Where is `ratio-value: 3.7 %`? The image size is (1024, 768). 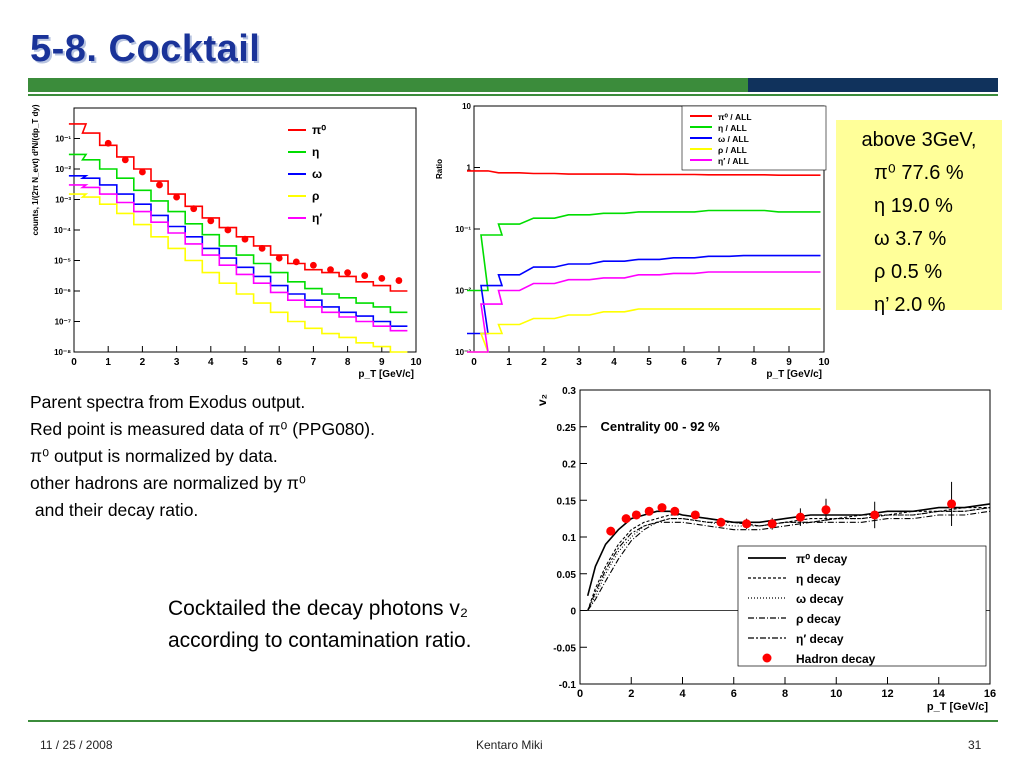 ratio-value: 3.7 % is located at coordinates (921, 239).